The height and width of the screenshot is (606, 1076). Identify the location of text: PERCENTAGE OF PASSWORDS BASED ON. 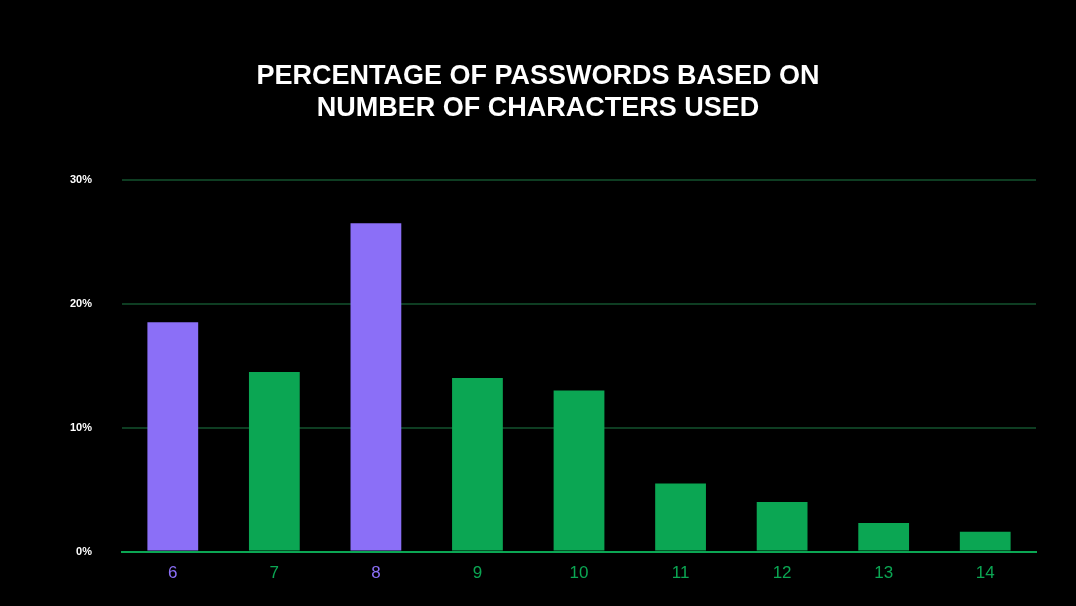
(538, 74).